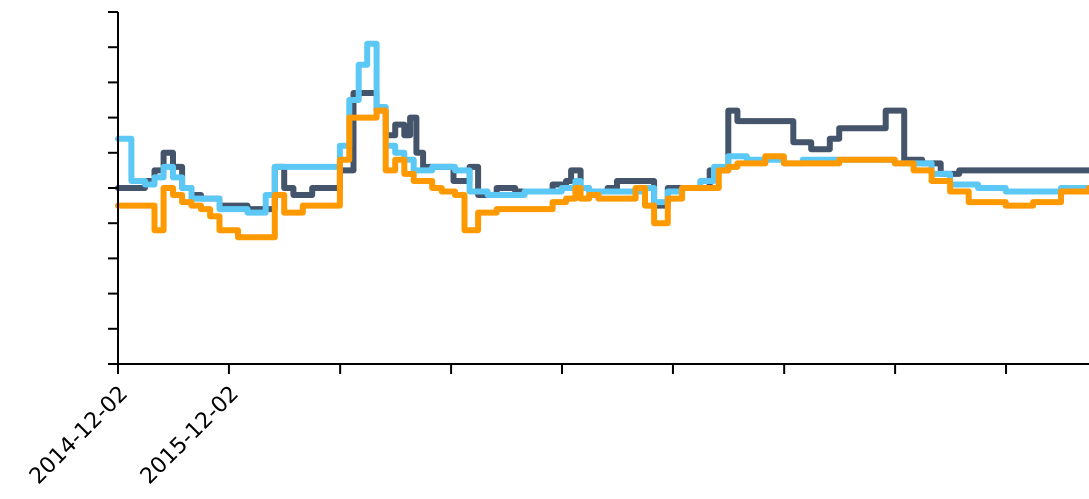 The width and height of the screenshot is (1089, 499). I want to click on x-tick-label: 2015-12-02, so click(190, 435).